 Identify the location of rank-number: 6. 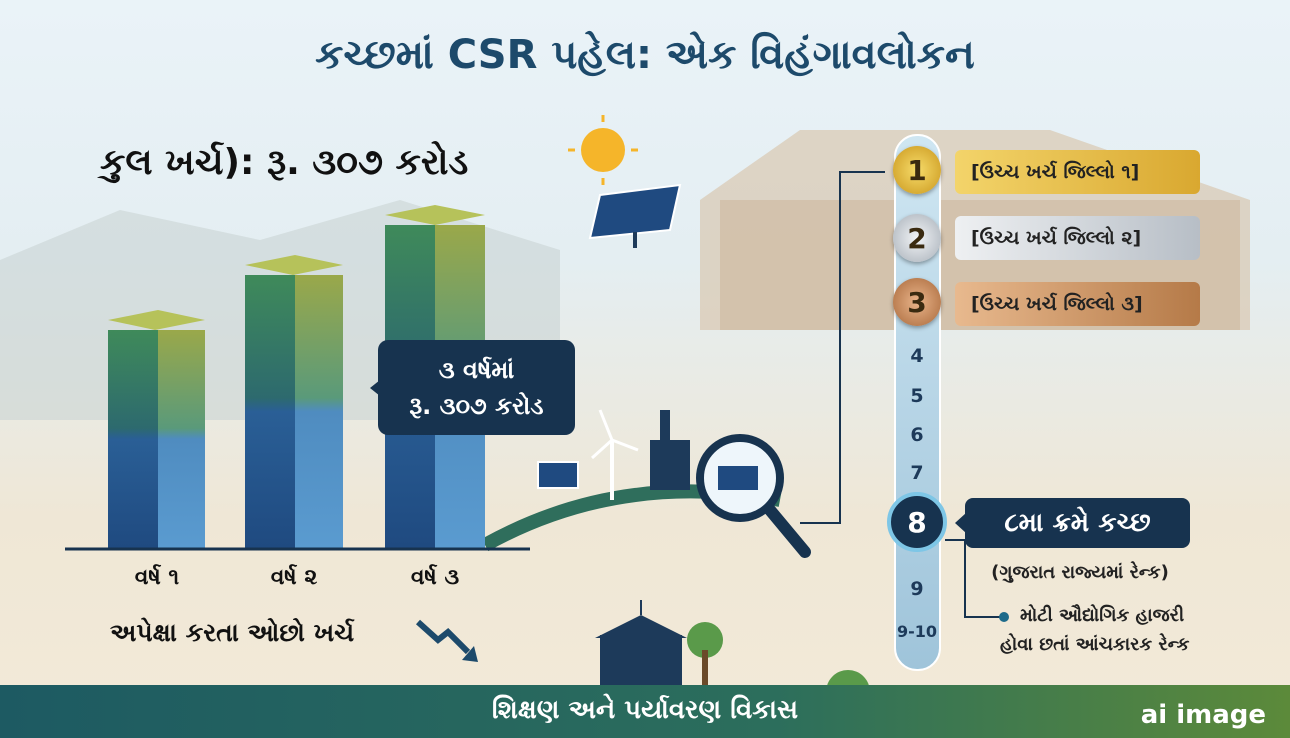
(917, 435).